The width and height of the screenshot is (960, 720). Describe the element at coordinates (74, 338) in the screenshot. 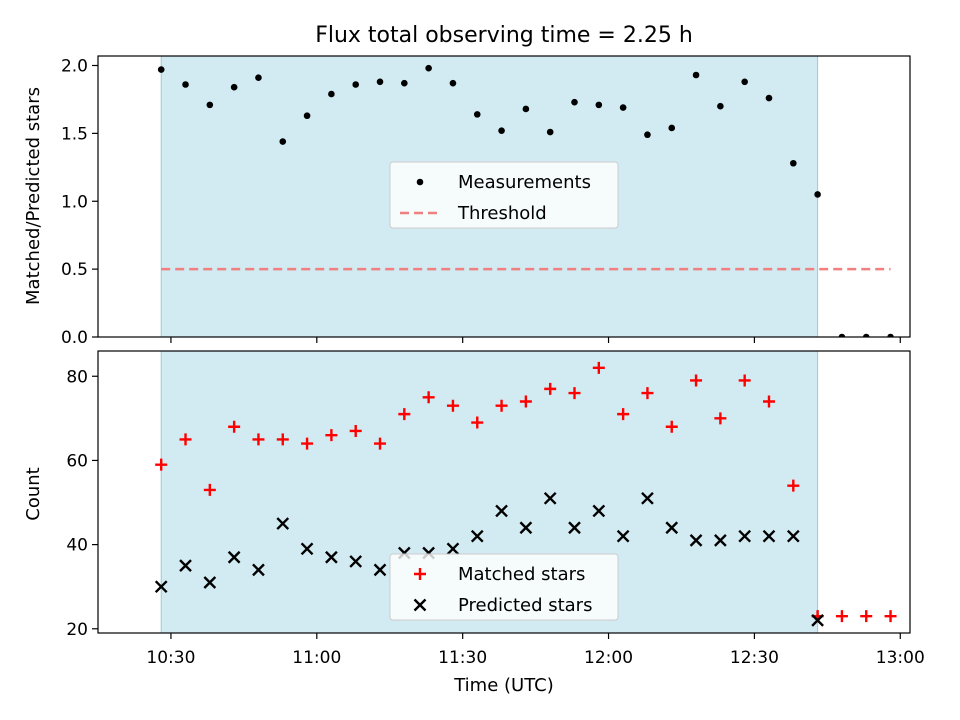

I see `y-tick-label: 0.0` at that location.